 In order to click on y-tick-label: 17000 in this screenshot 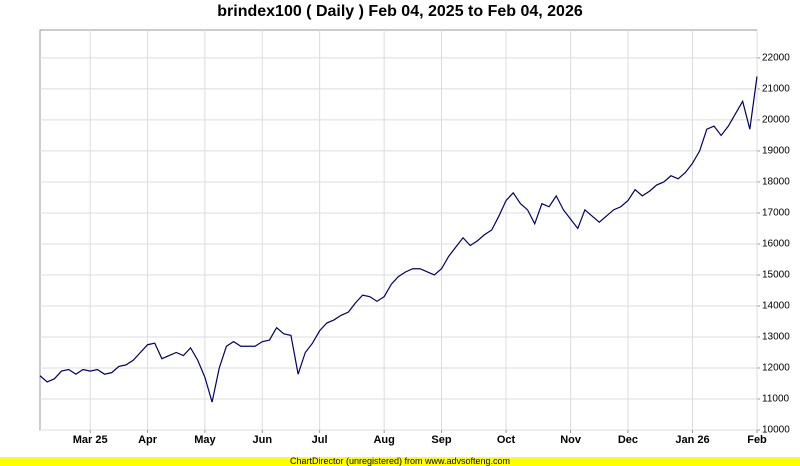, I will do `click(776, 213)`.